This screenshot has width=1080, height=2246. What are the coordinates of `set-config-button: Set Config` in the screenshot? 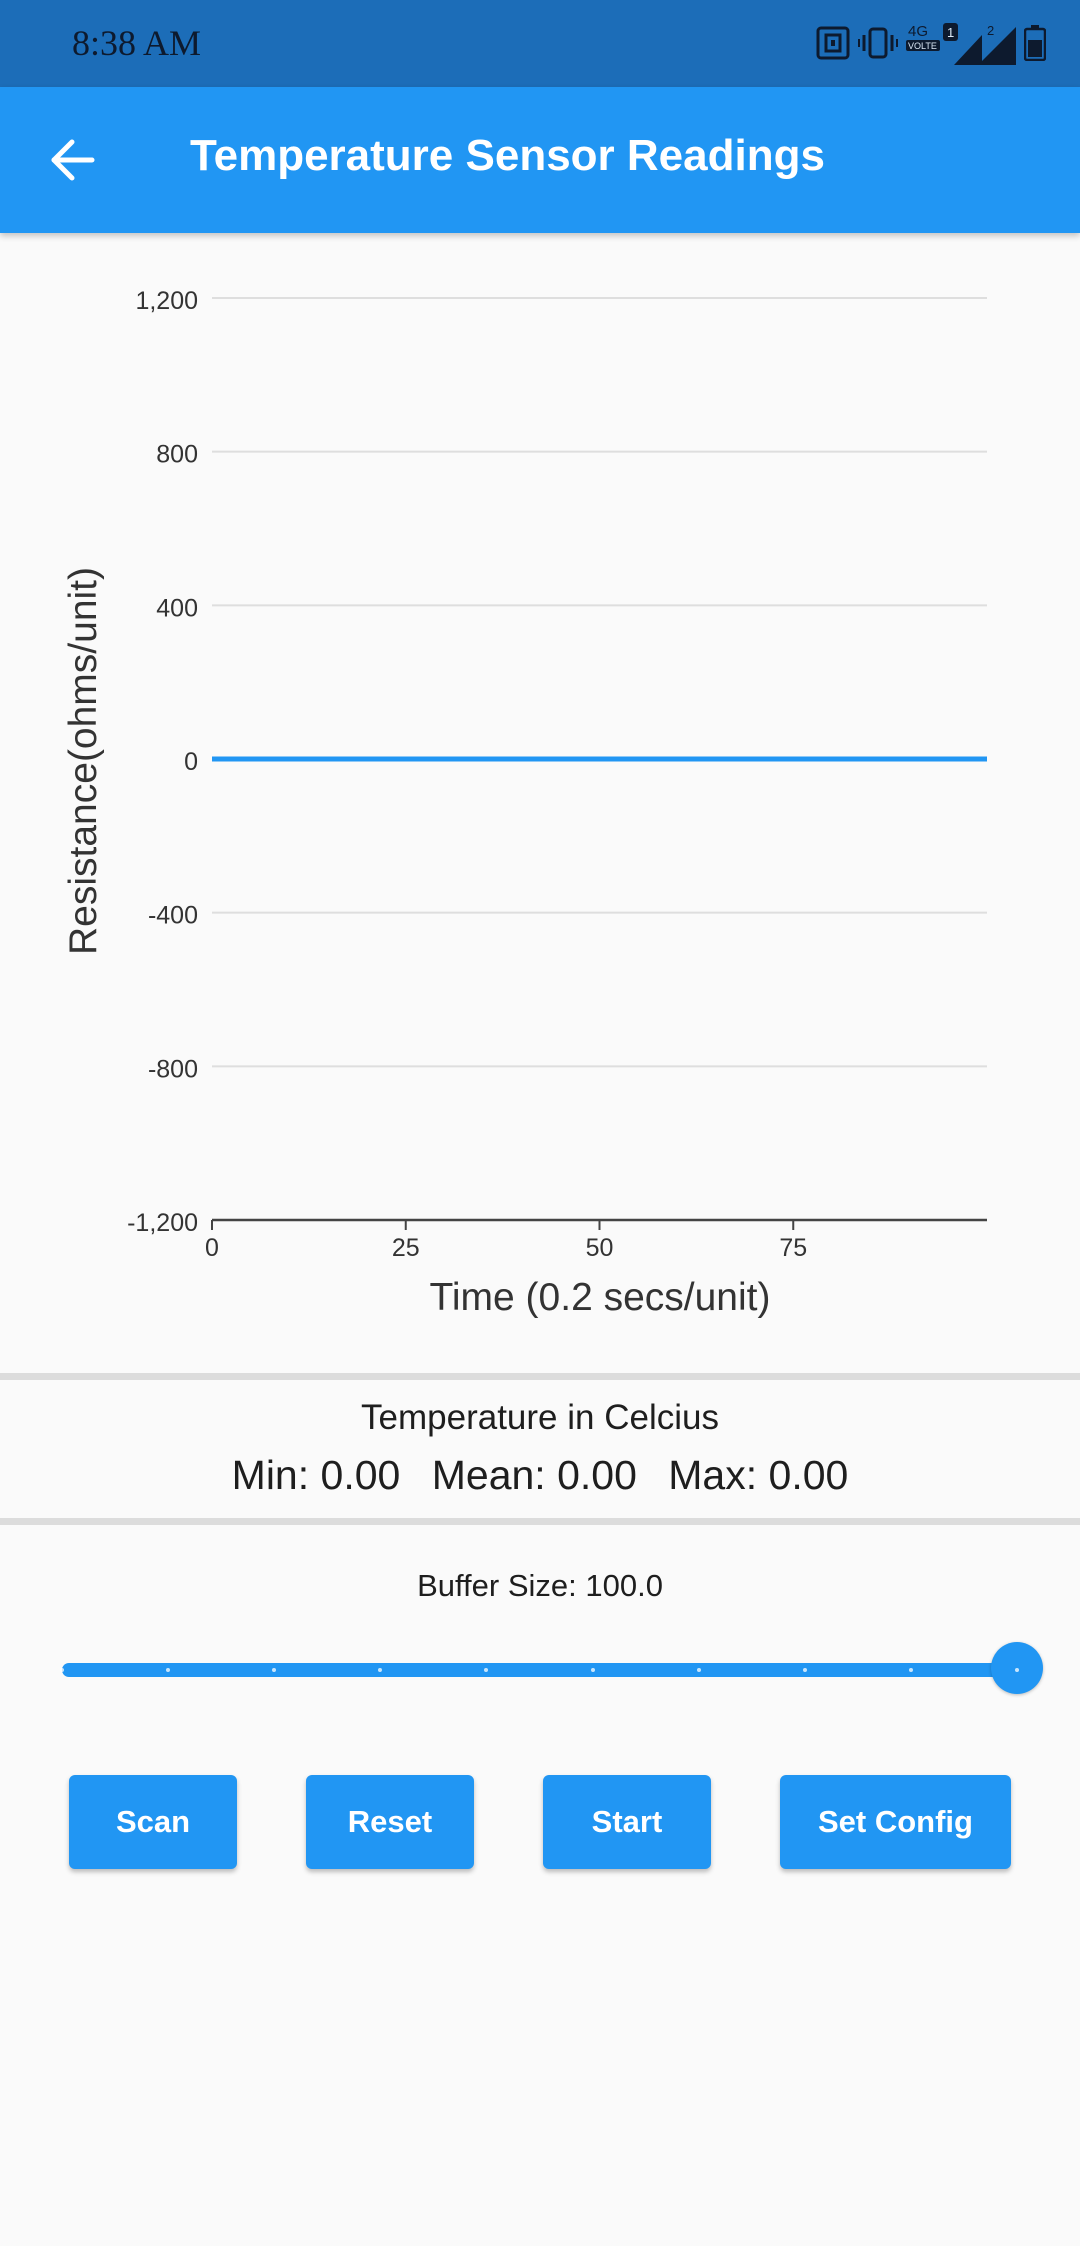 It's located at (895, 1822).